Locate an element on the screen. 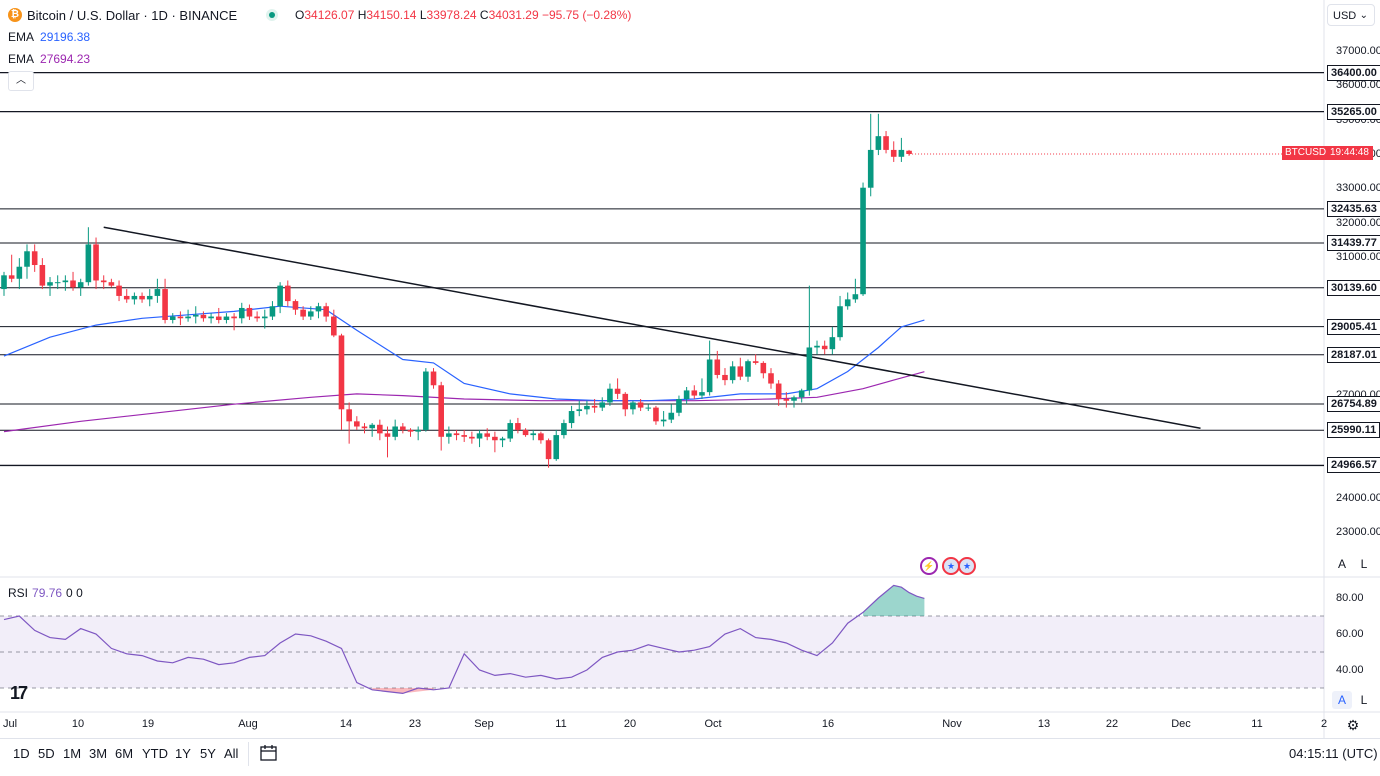  currency-select: USD ⌄ is located at coordinates (1351, 15).